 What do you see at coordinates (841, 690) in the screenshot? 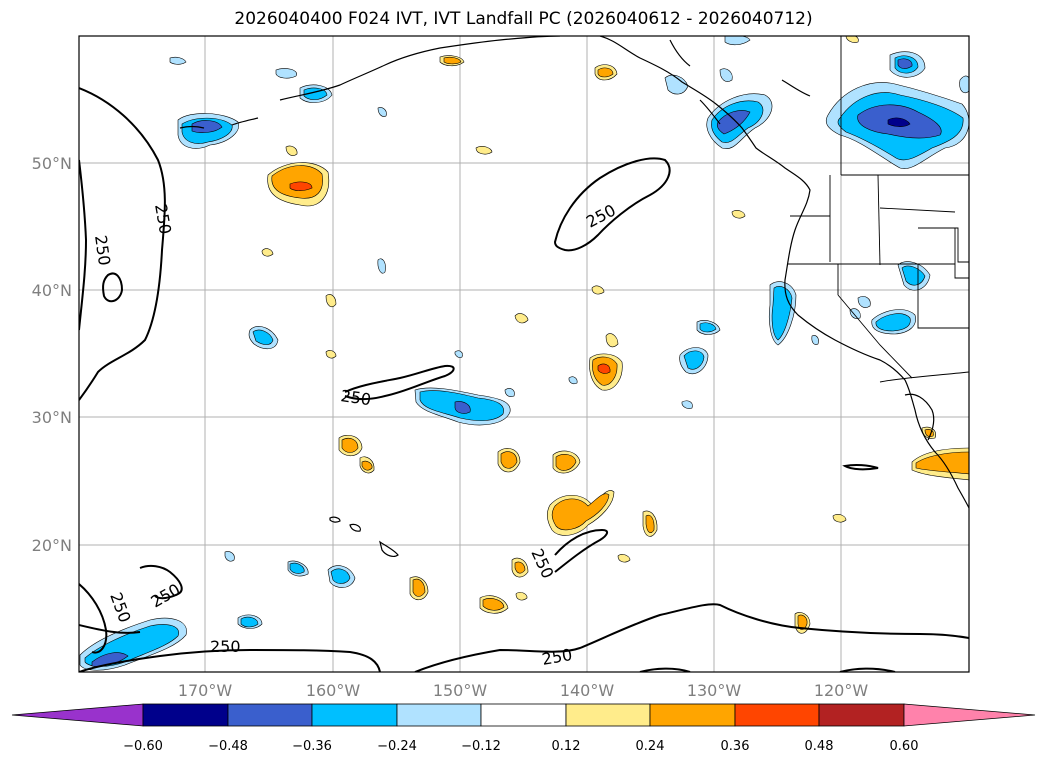
I see `lon-label-120w: 120°W` at bounding box center [841, 690].